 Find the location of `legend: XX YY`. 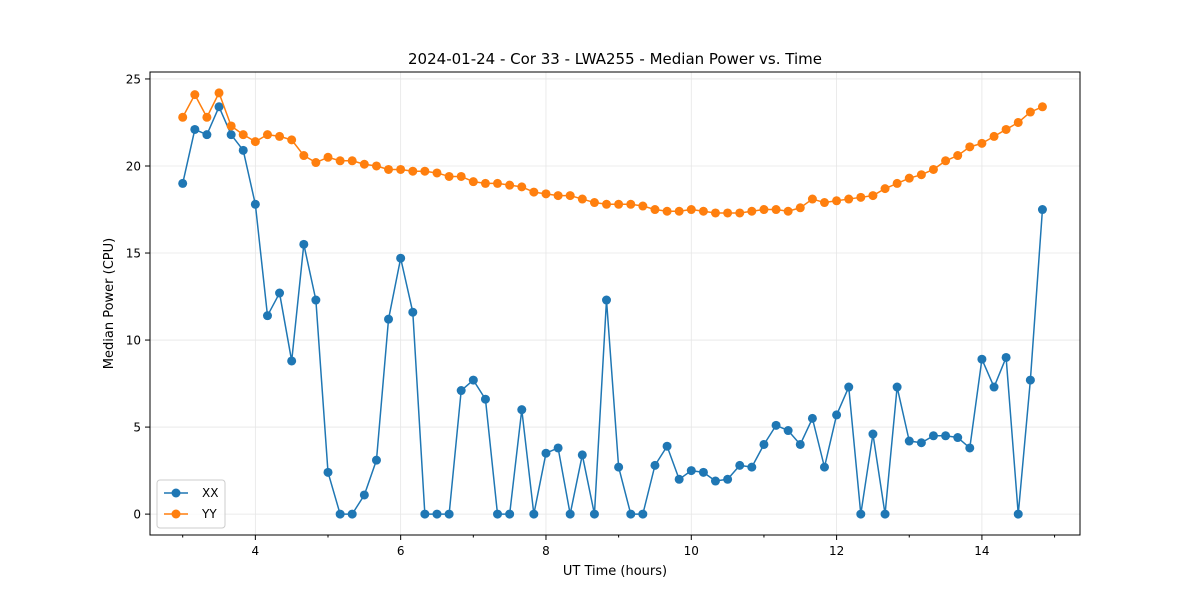

legend: XX YY is located at coordinates (191, 504).